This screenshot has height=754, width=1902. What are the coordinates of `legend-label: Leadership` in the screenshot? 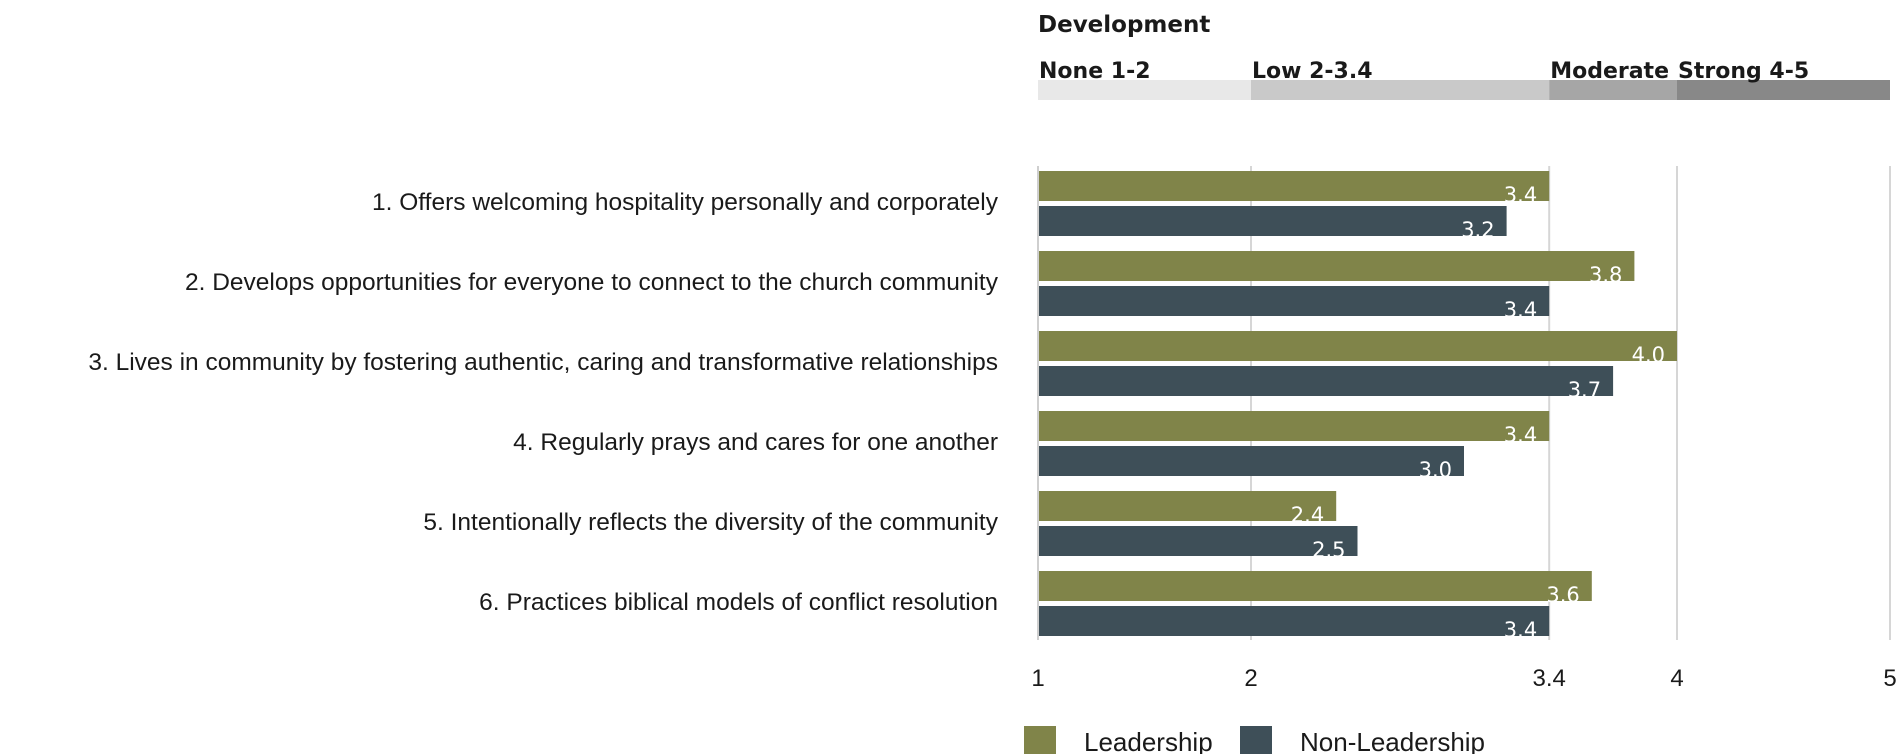 It's located at (1148, 740).